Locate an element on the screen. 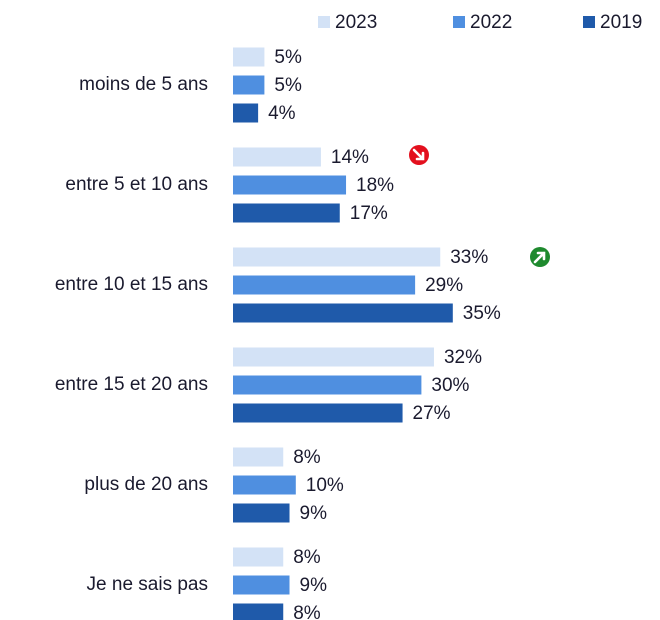 The height and width of the screenshot is (620, 660). category-label: plus de 20 ans is located at coordinates (146, 484).